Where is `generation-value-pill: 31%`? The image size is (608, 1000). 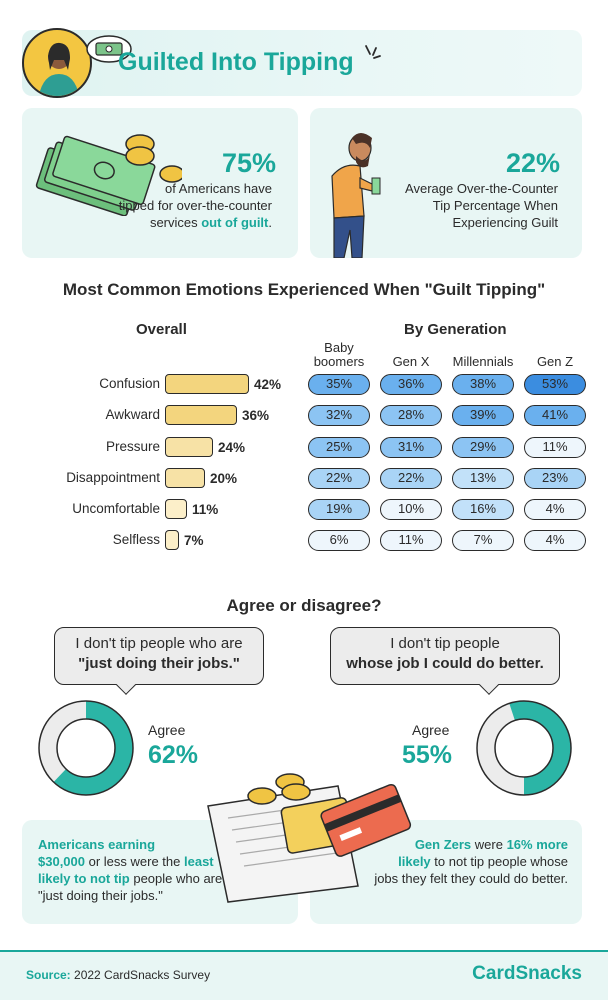
generation-value-pill: 31% is located at coordinates (411, 447).